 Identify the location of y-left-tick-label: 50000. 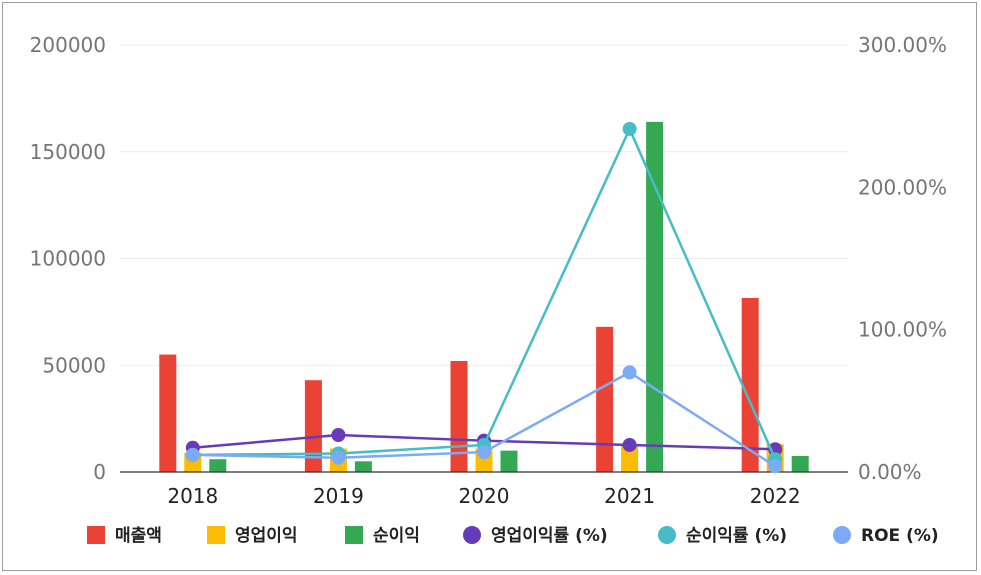
(74, 365).